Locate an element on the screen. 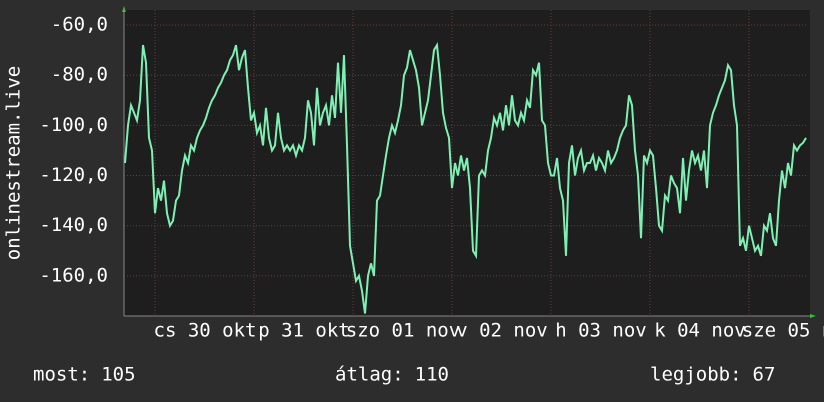 The width and height of the screenshot is (824, 402). axis-arrow is located at coordinates (813, 316).